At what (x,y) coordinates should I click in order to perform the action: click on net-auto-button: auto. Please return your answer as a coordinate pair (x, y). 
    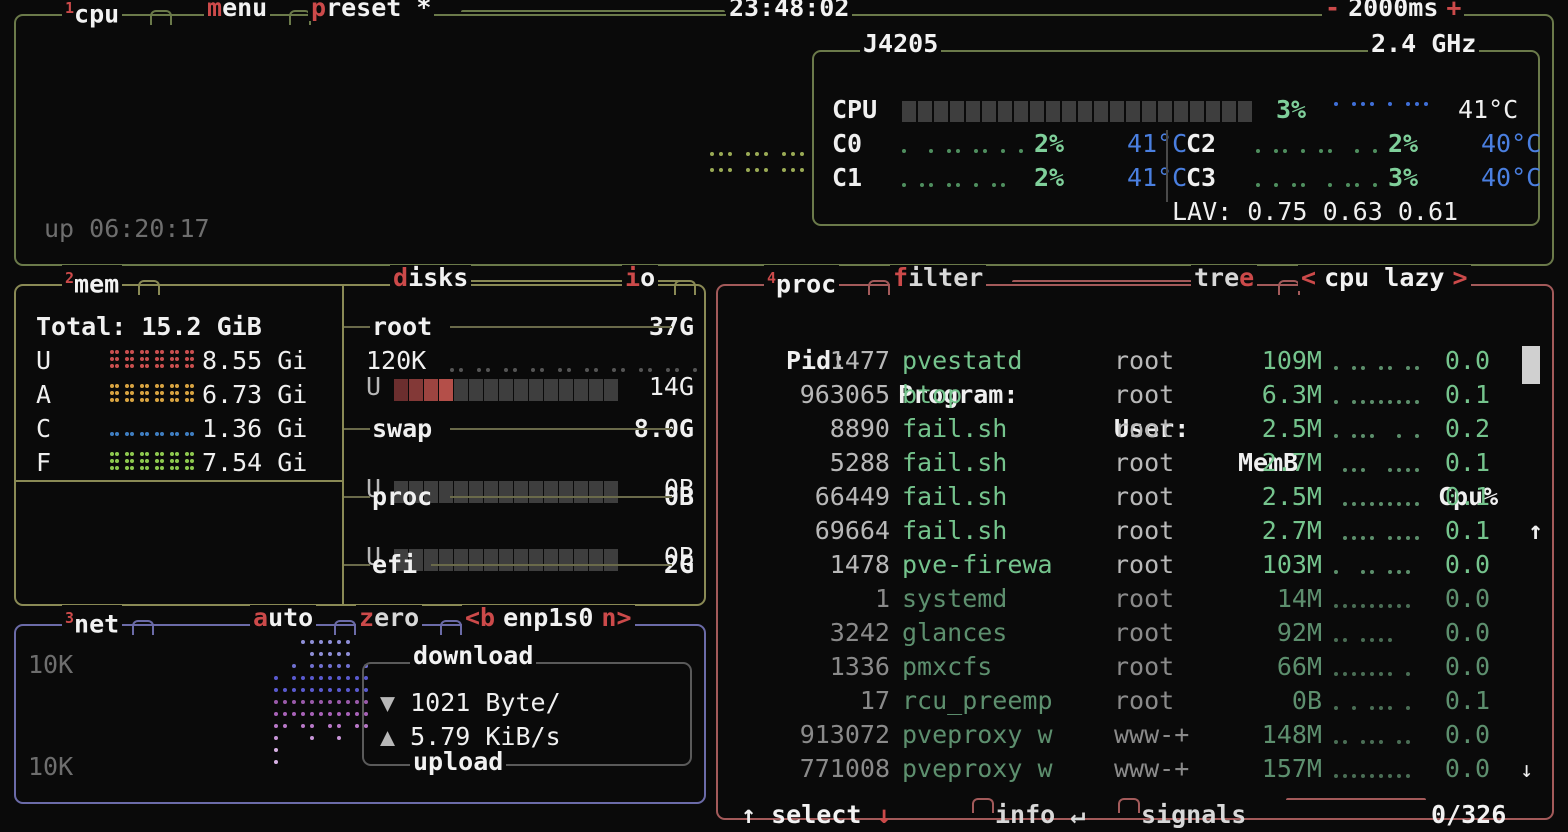
    Looking at the image, I should click on (283, 618).